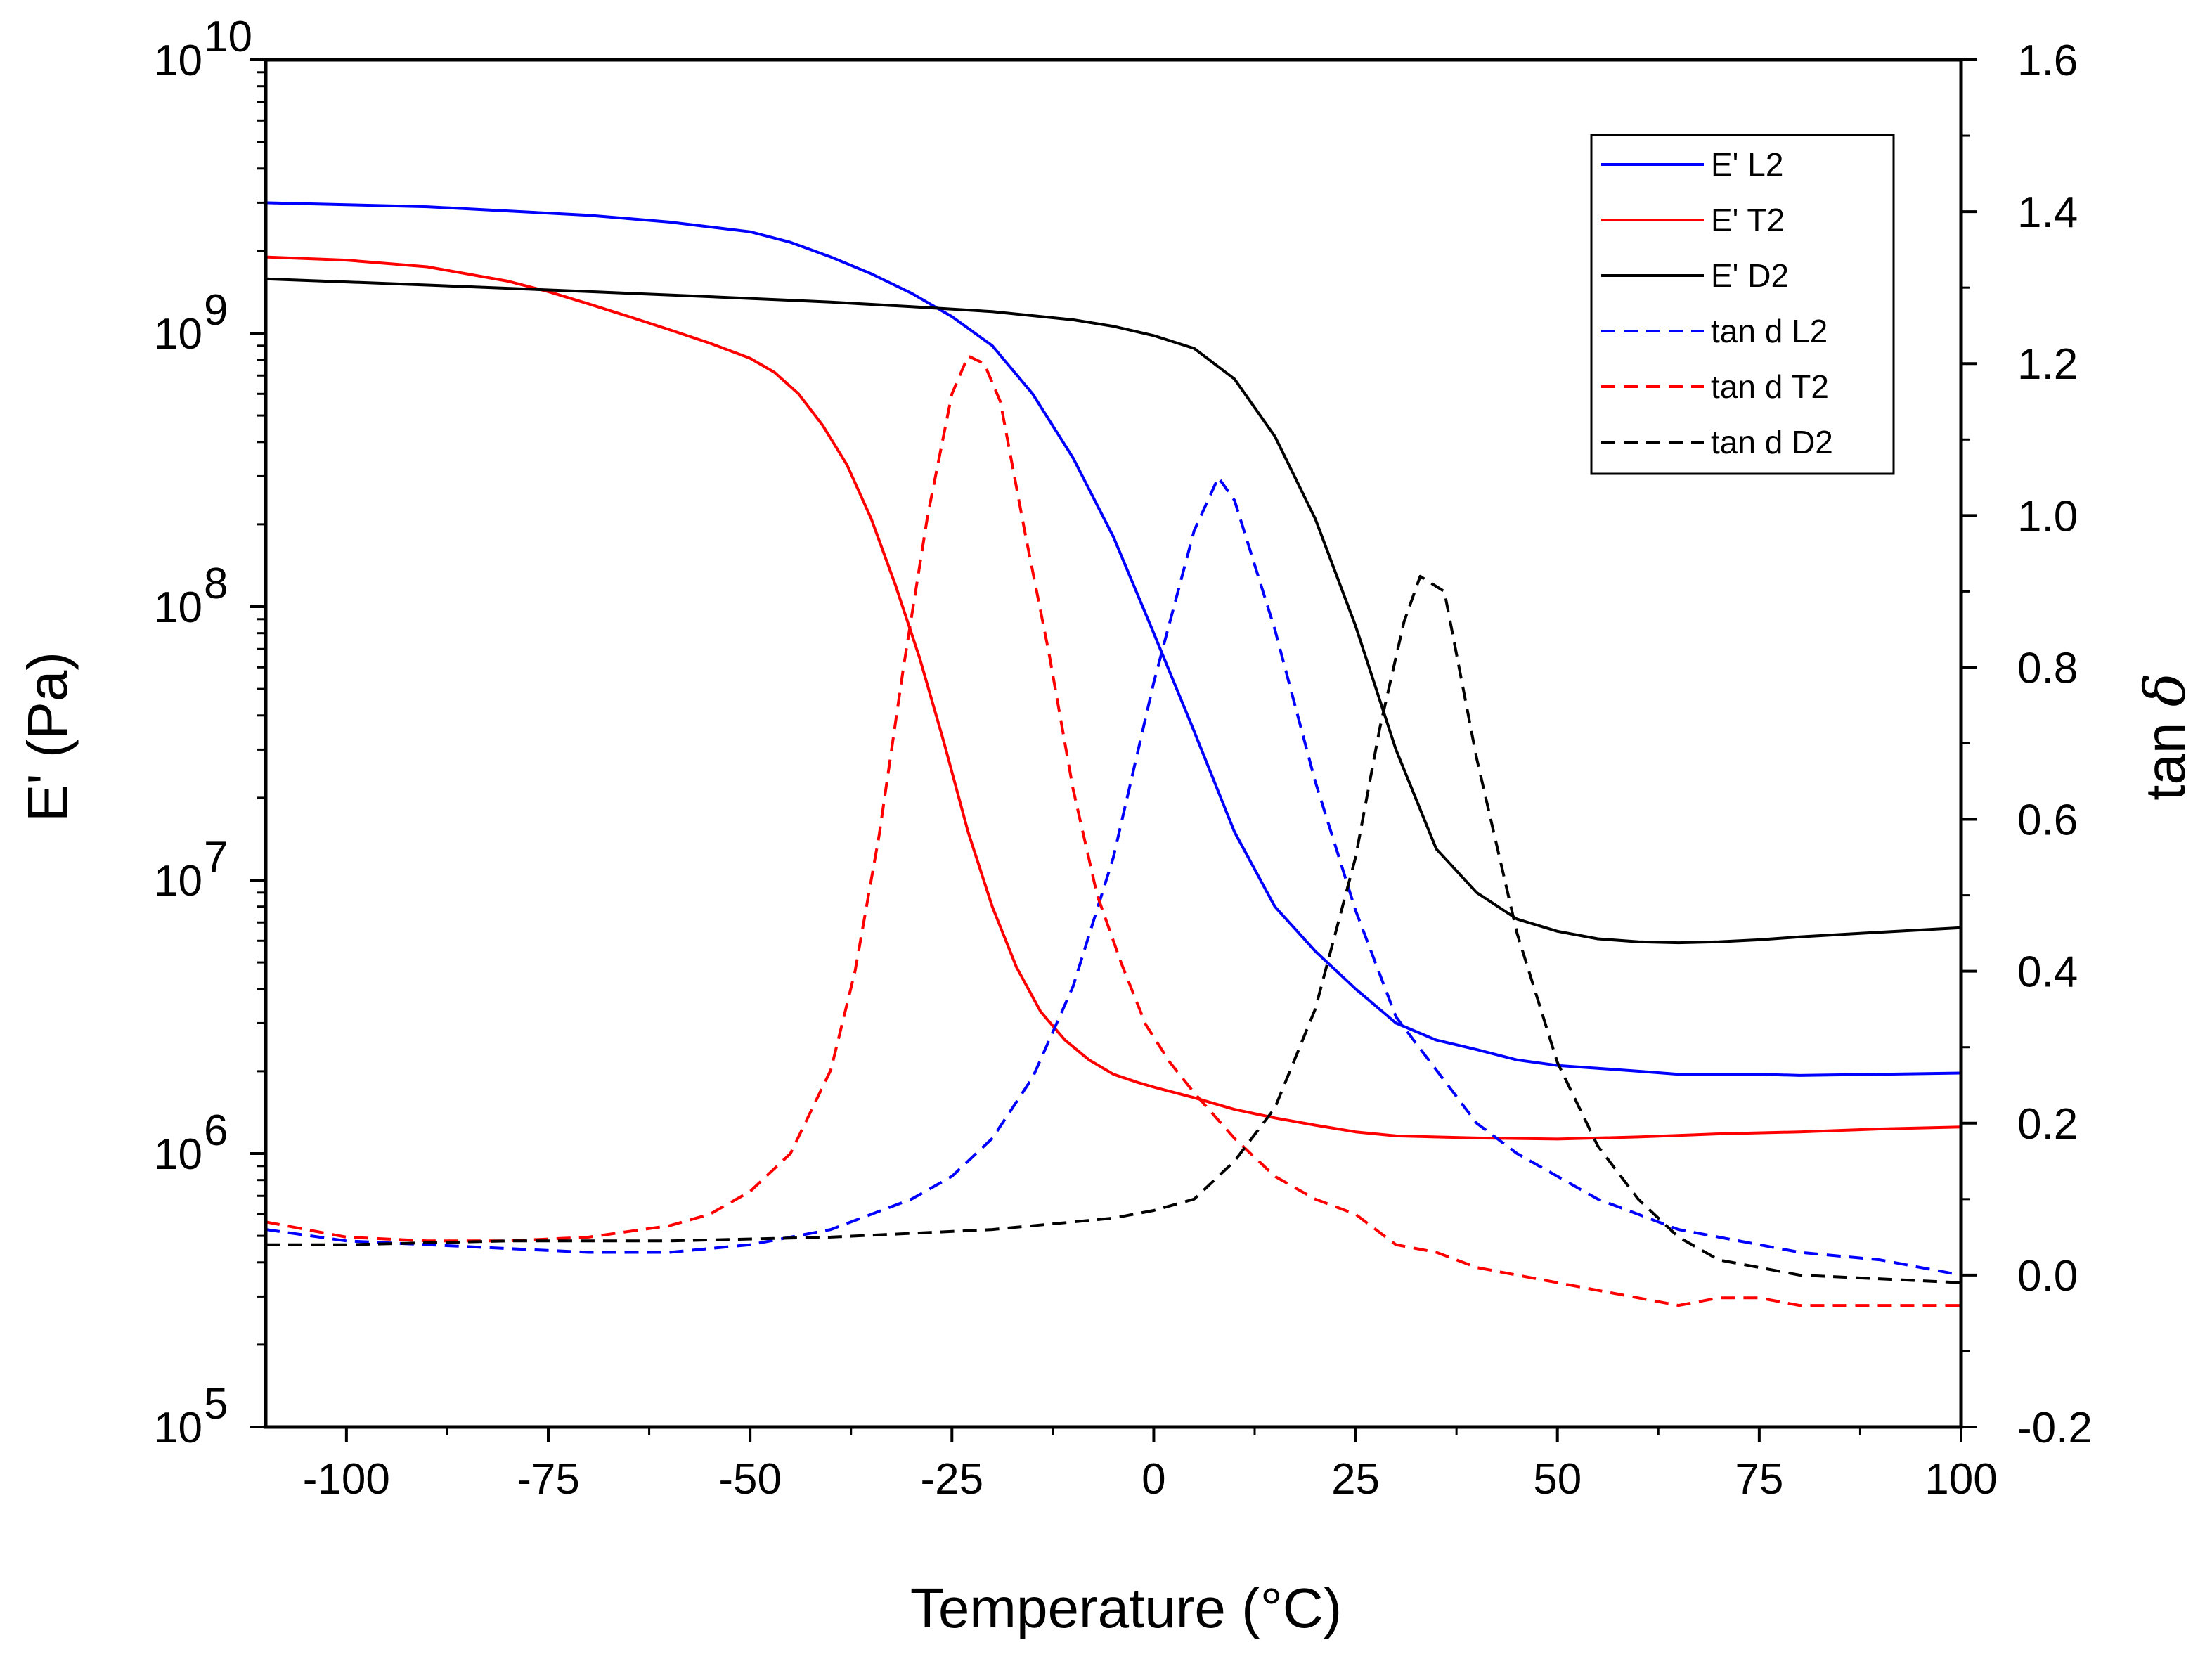 The width and height of the screenshot is (2212, 1666). I want to click on x-tick-label: -100, so click(346, 1479).